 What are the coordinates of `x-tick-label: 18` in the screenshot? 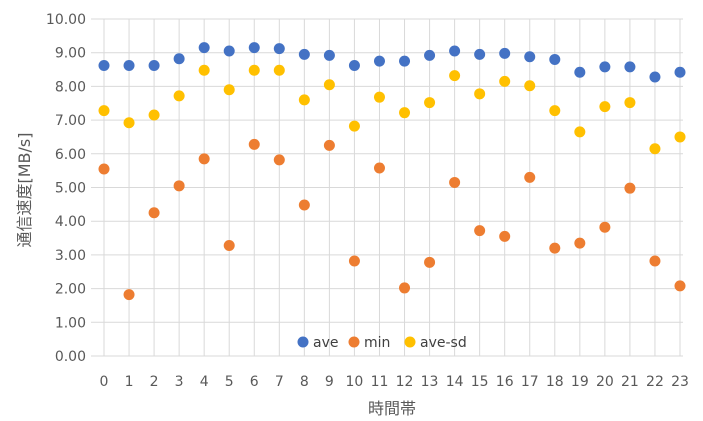 It's located at (555, 382).